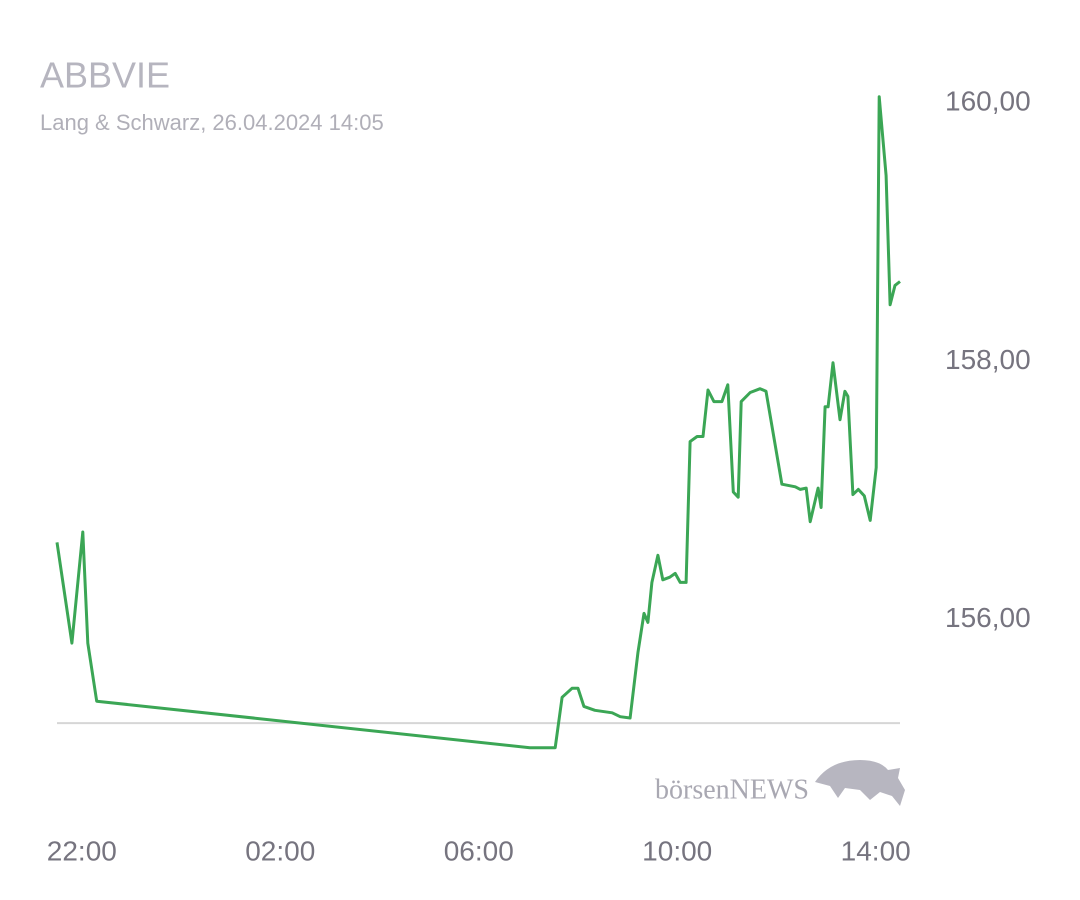 The width and height of the screenshot is (1080, 900). Describe the element at coordinates (479, 850) in the screenshot. I see `x-tick-label: 06:00` at that location.